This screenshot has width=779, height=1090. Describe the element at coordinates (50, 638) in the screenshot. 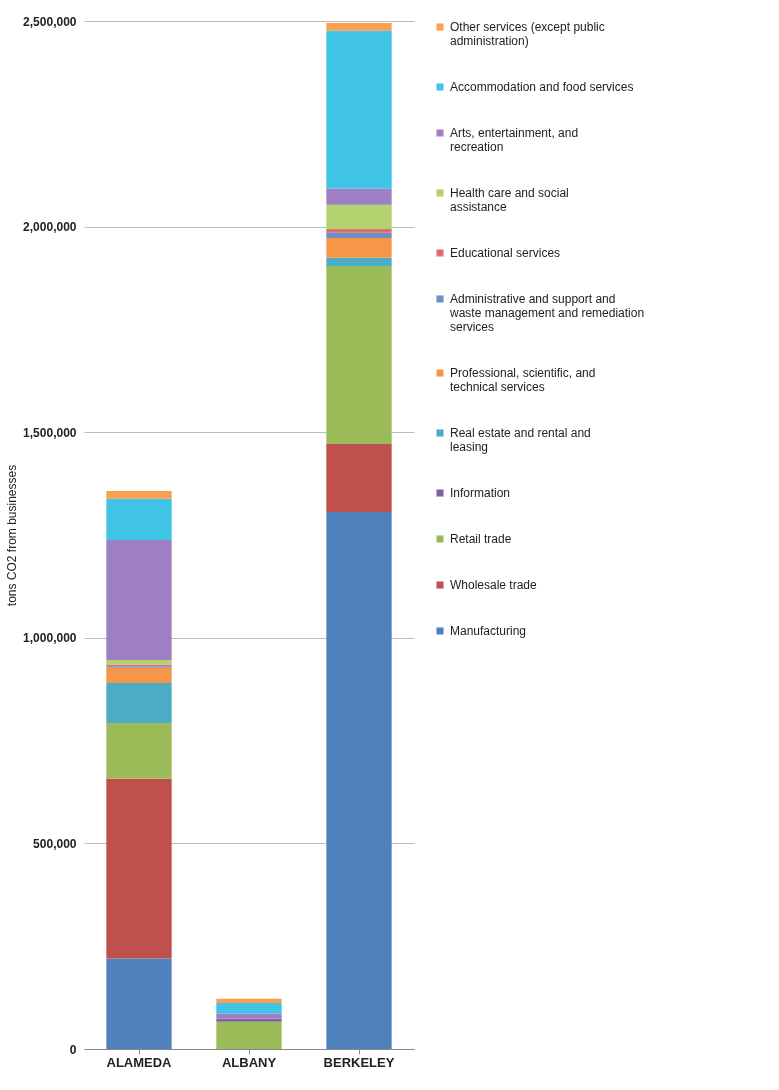

I see `y-tick-label: 1,000,000` at that location.